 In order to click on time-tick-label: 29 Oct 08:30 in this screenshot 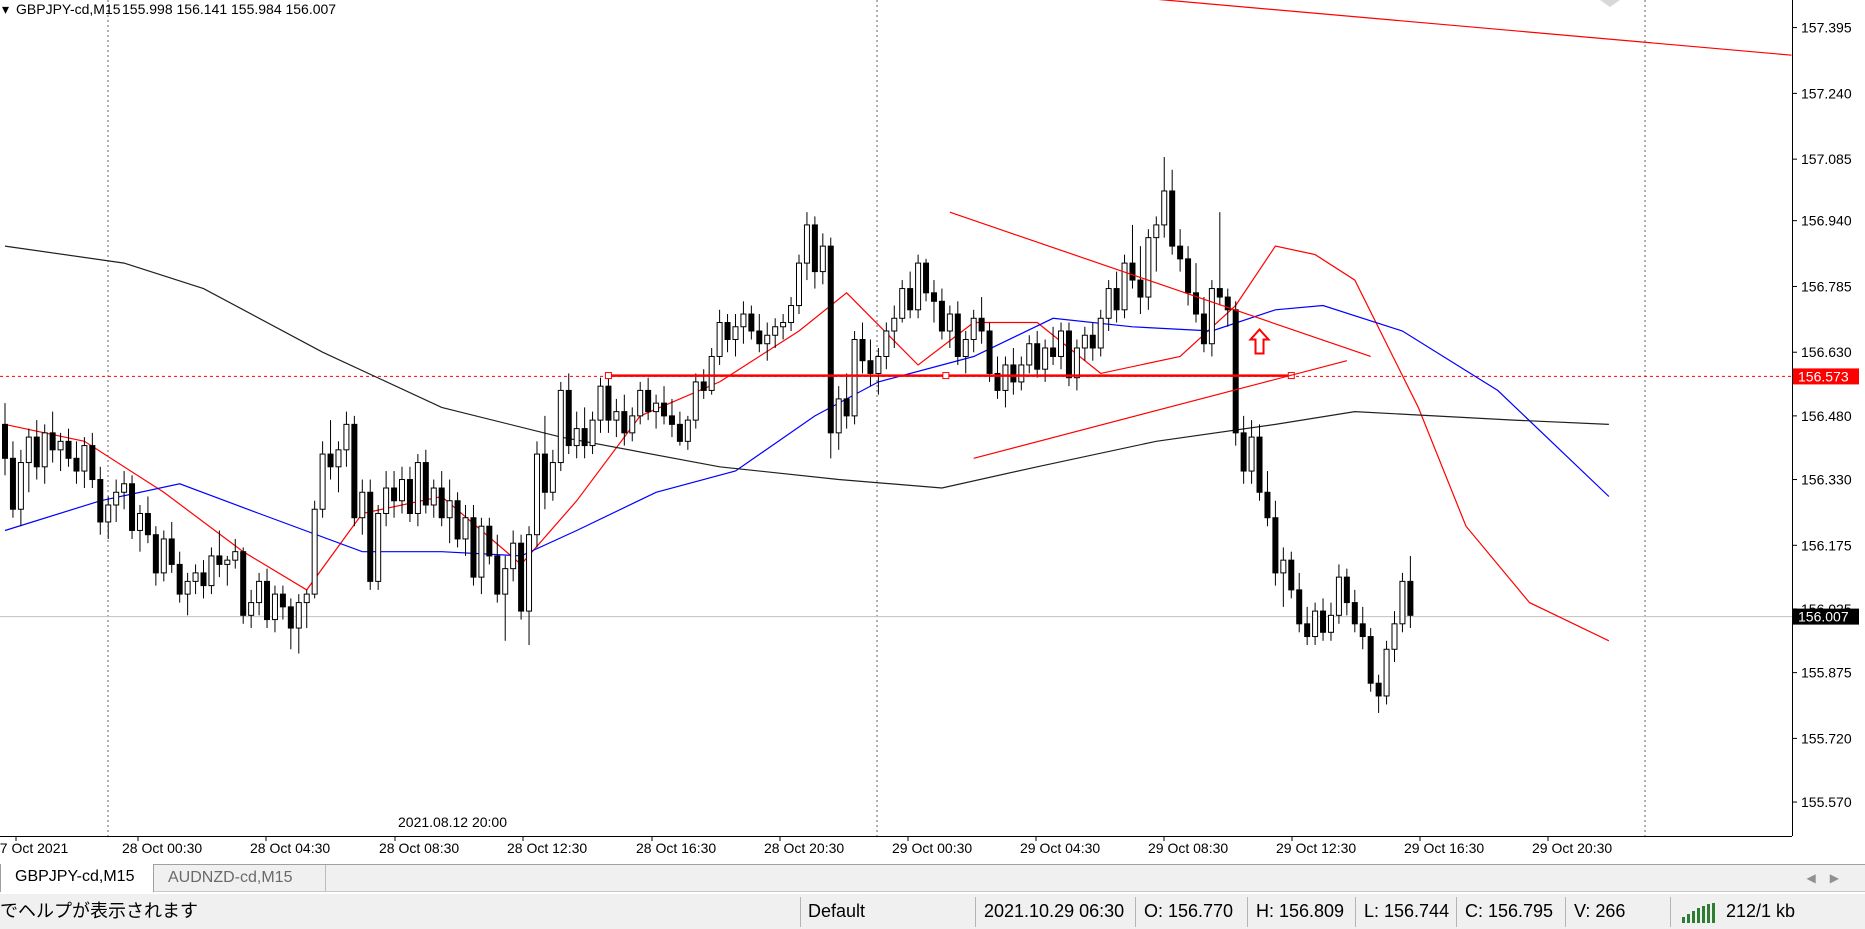, I will do `click(1188, 848)`.